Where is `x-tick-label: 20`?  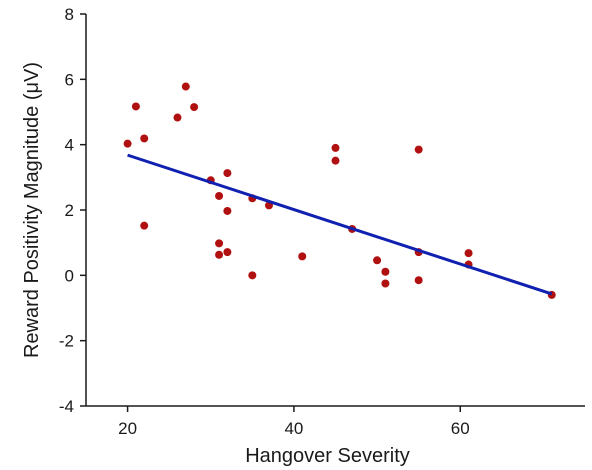
x-tick-label: 20 is located at coordinates (127, 428).